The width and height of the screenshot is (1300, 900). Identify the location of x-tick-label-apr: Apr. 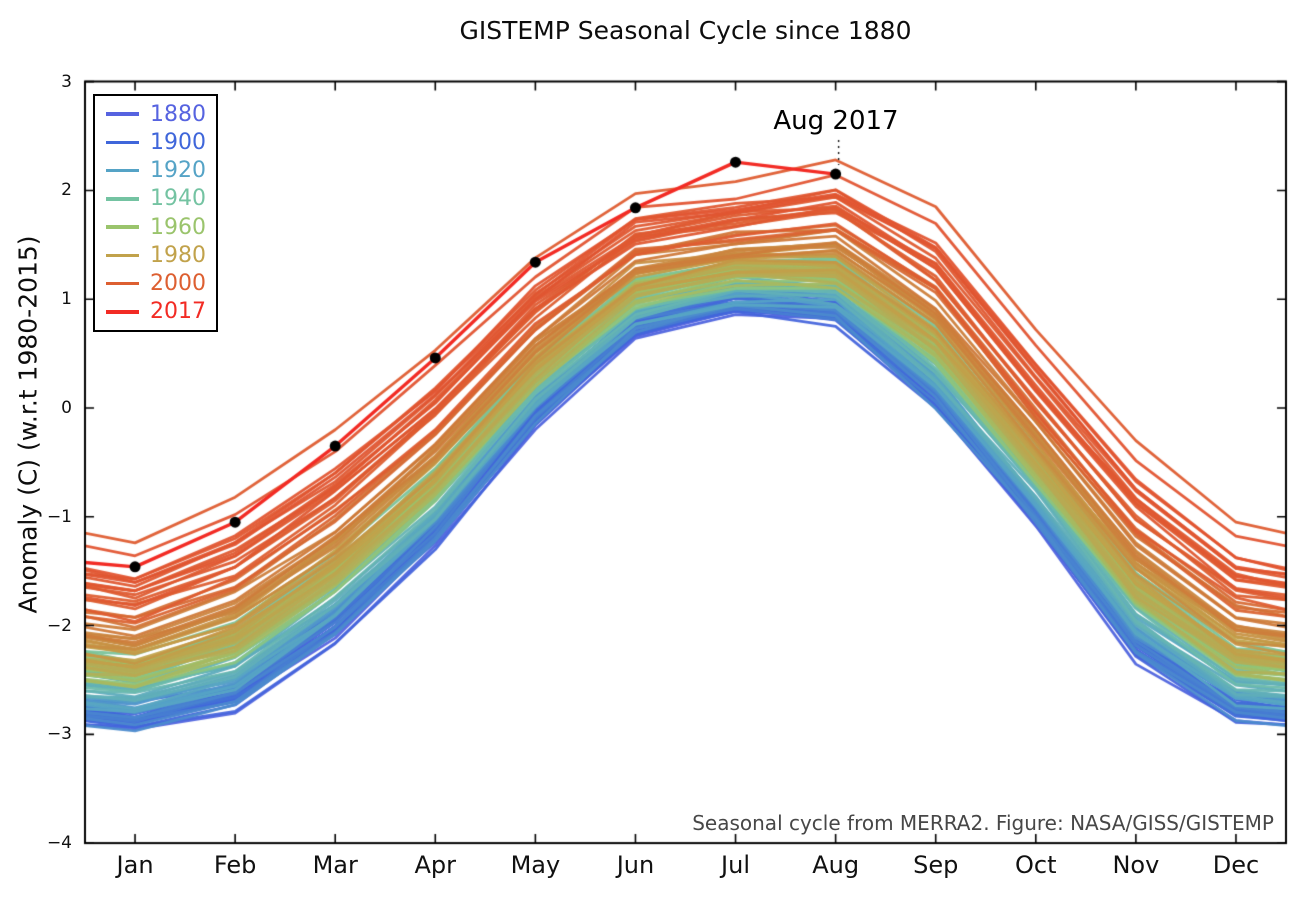
(435, 865).